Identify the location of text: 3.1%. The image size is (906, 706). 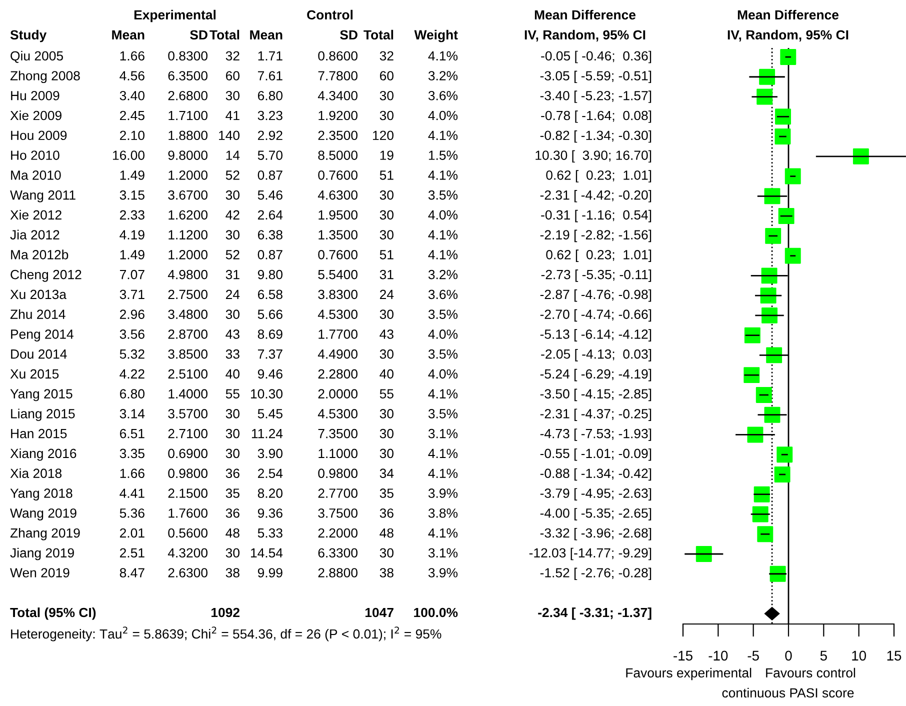
(443, 433).